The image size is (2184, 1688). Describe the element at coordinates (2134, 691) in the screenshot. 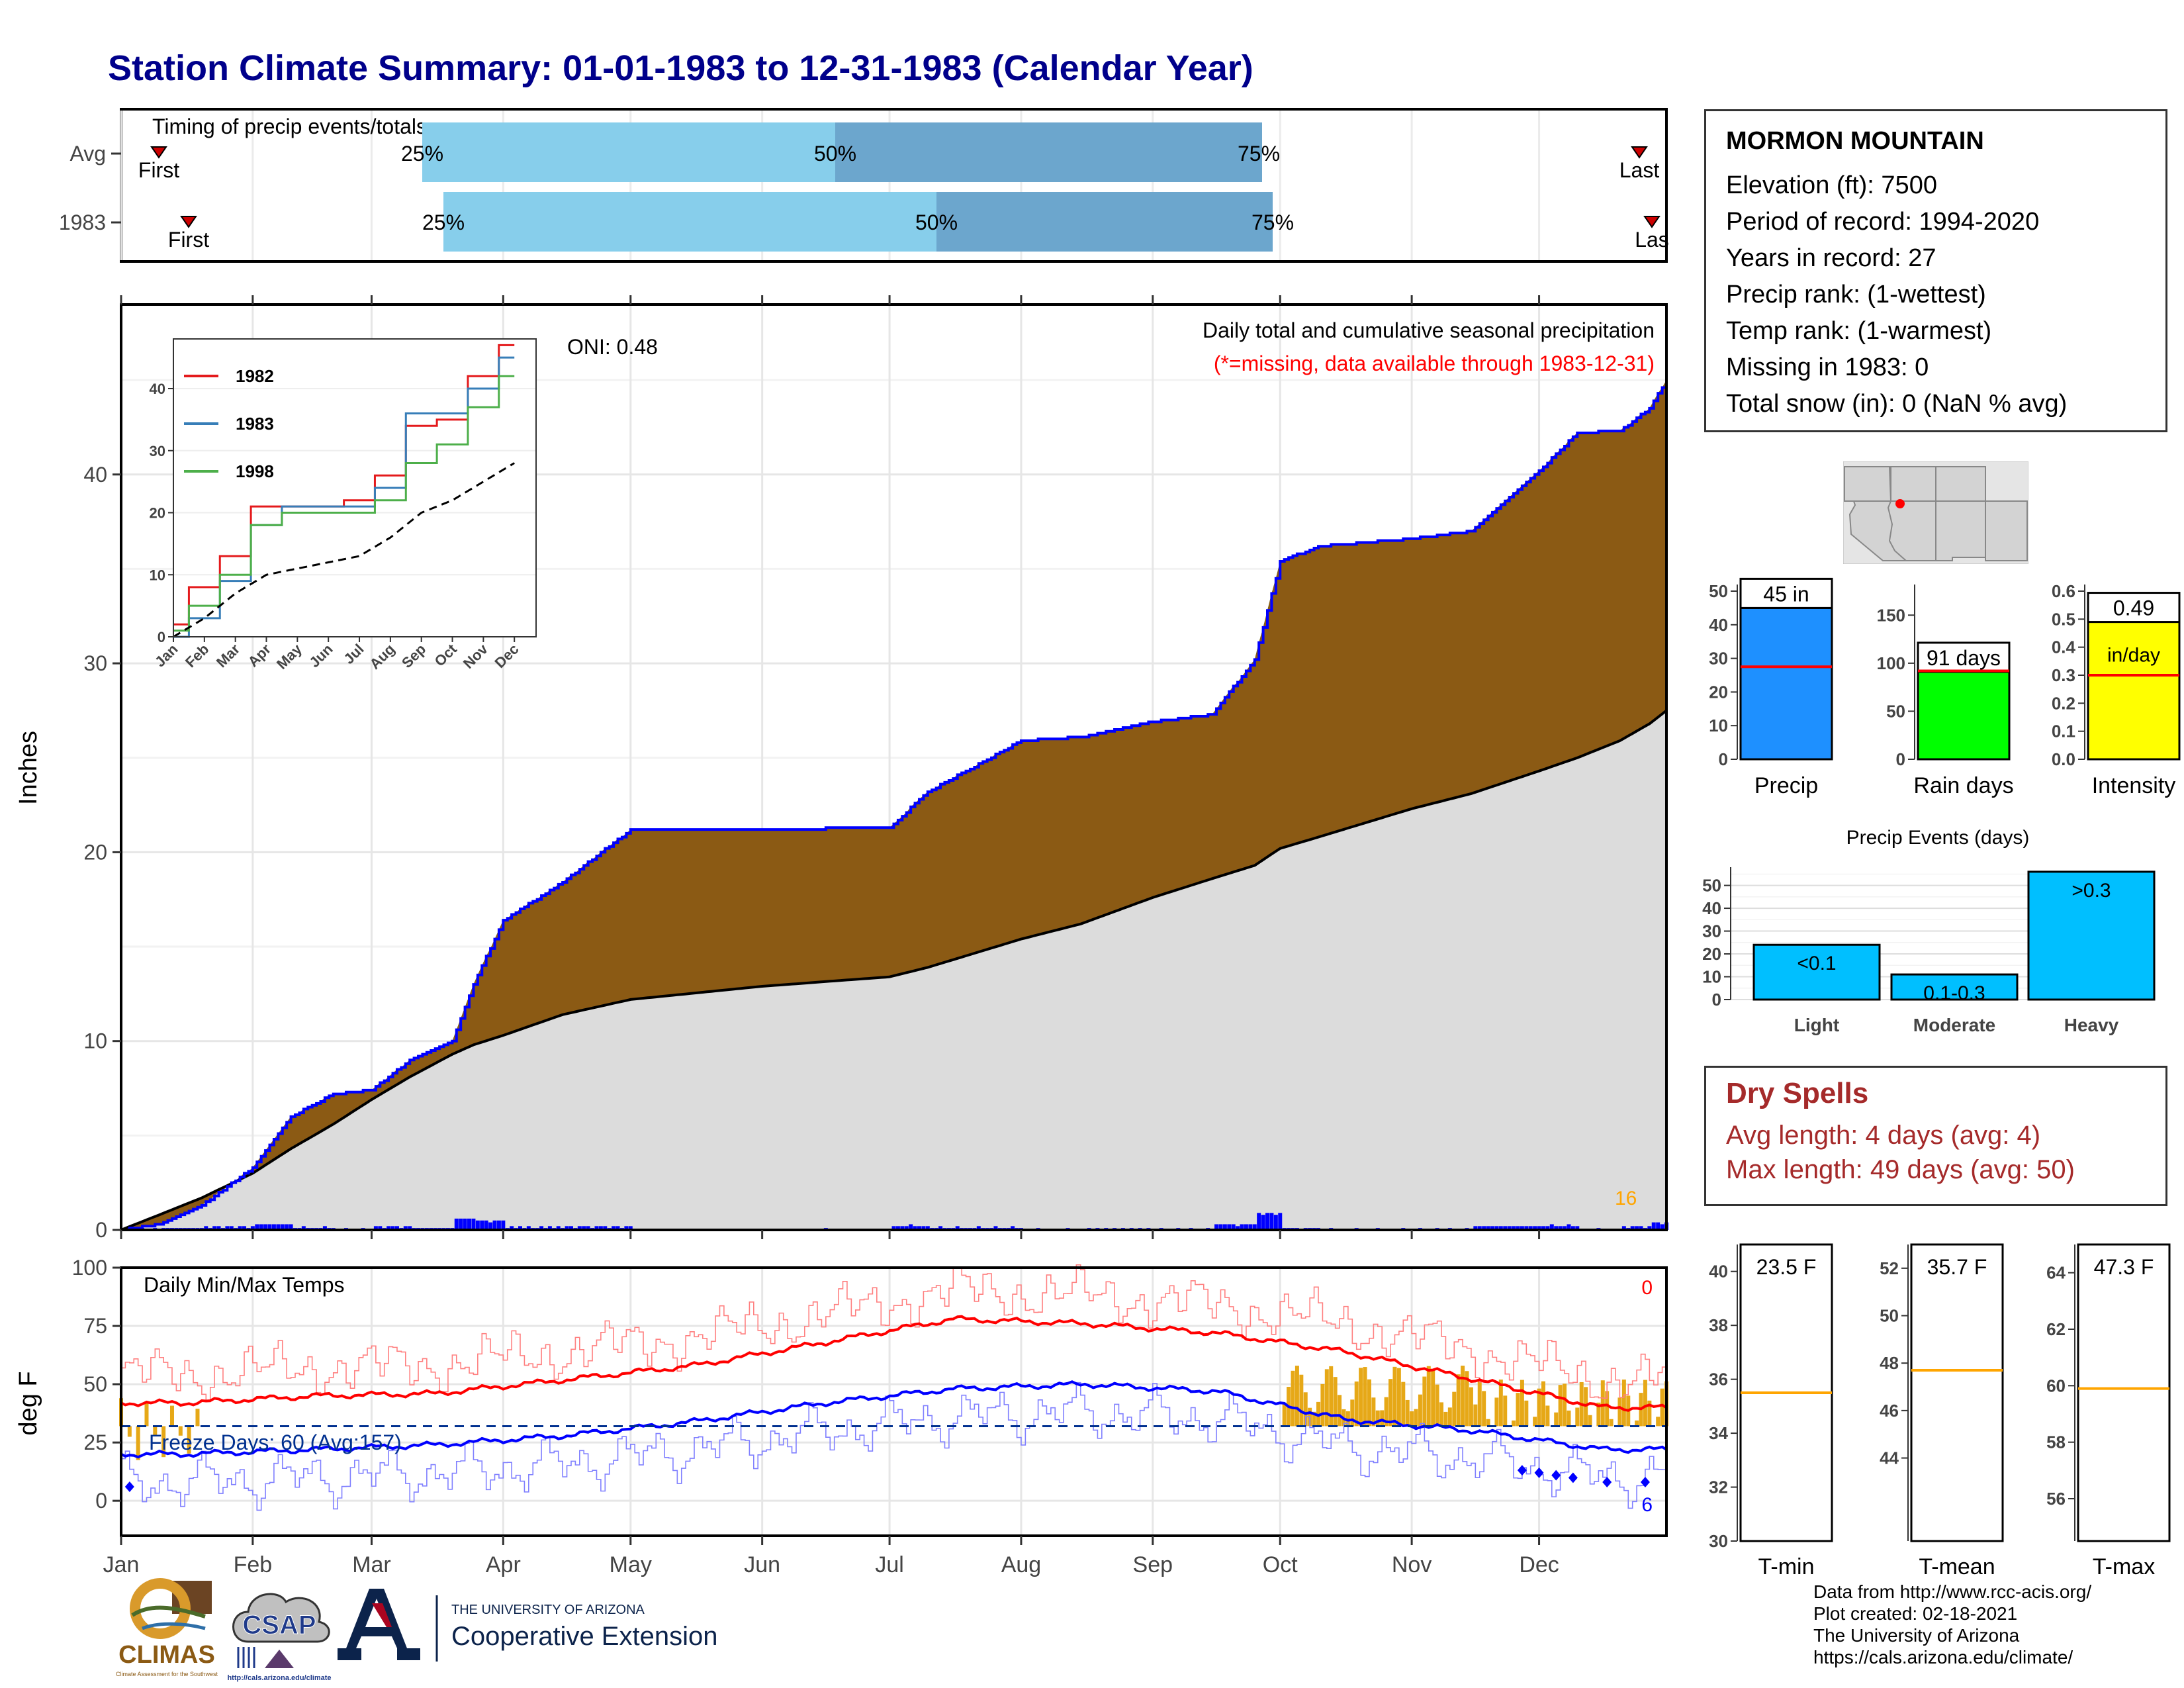

I see `summary-bar-intensity` at that location.